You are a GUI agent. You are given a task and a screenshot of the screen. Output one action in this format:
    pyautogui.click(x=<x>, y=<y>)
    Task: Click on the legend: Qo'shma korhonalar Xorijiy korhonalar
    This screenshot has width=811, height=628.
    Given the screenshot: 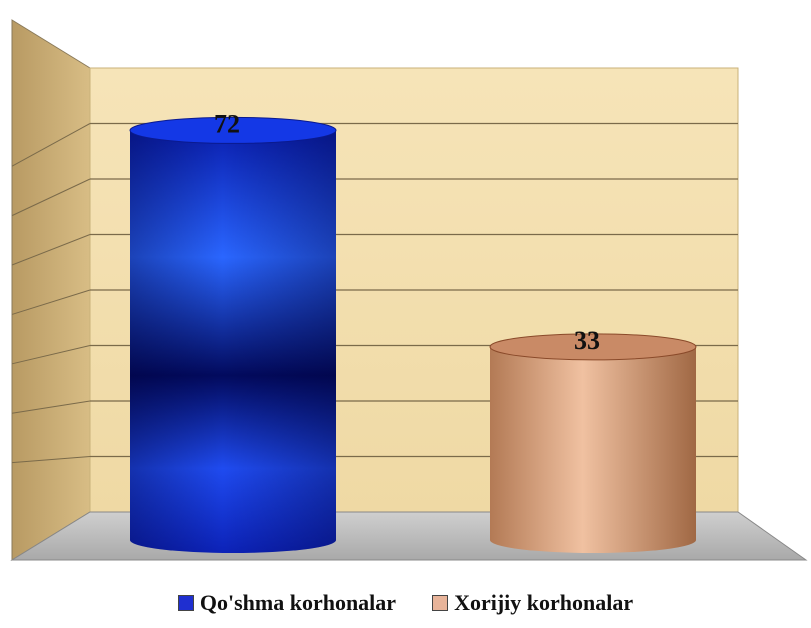 What is the action you would take?
    pyautogui.click(x=405, y=603)
    